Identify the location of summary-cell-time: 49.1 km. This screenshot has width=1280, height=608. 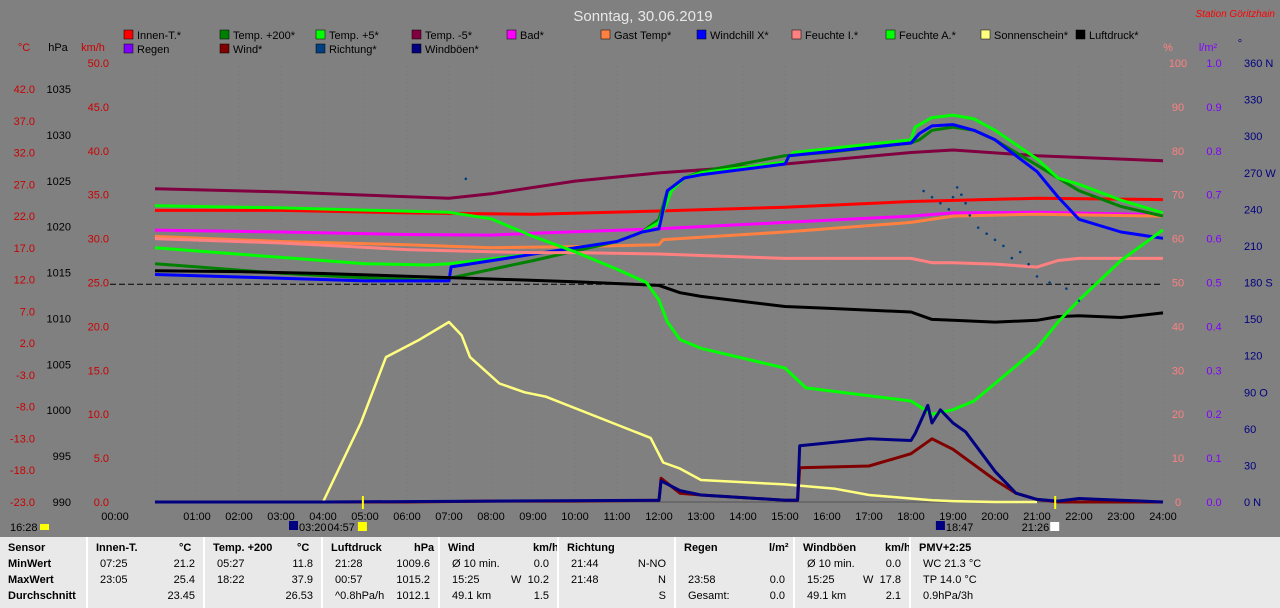
(827, 596).